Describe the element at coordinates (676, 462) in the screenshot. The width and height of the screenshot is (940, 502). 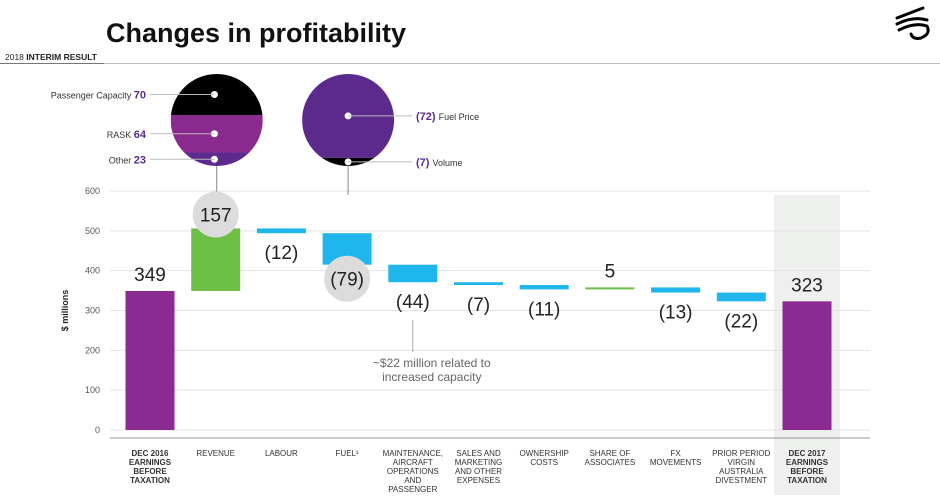
I see `x-tick-label: MOVEMENTS` at that location.